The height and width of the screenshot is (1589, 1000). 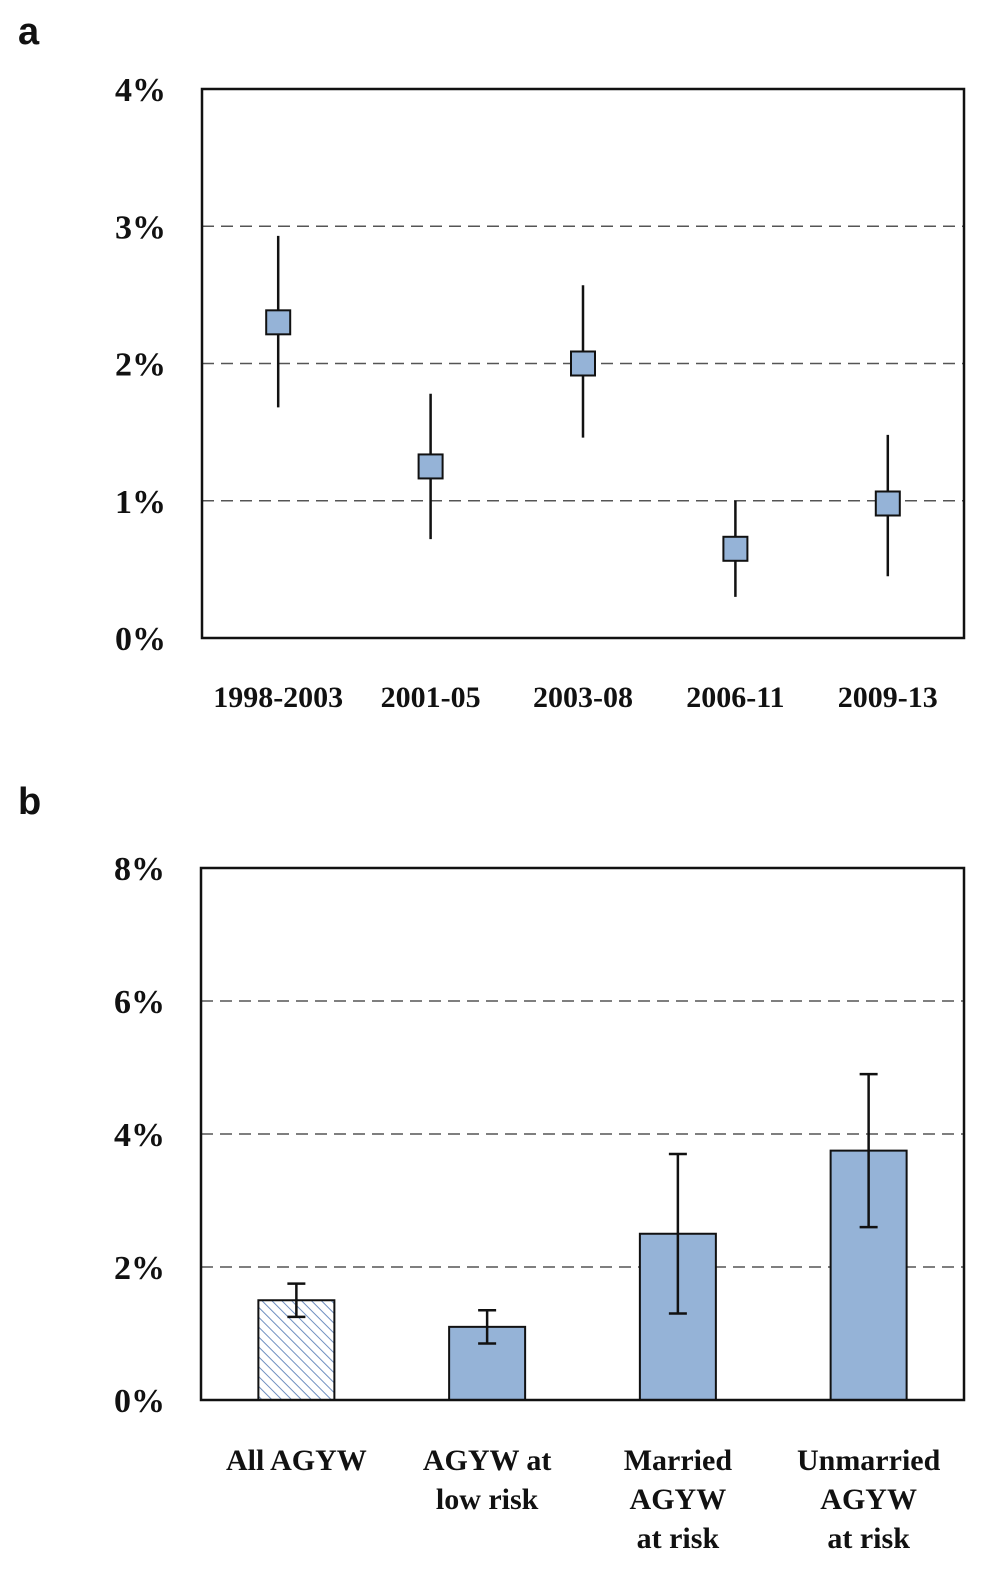 I want to click on panel-b-letter: b, so click(x=29, y=802).